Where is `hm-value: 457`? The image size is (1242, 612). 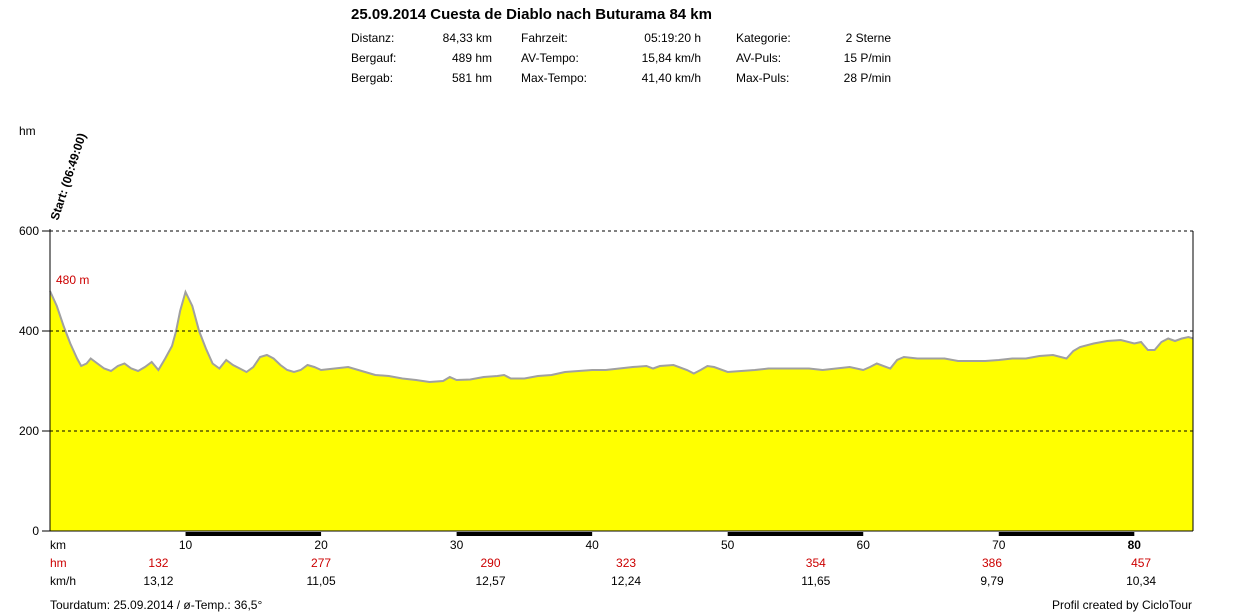 hm-value: 457 is located at coordinates (1141, 563).